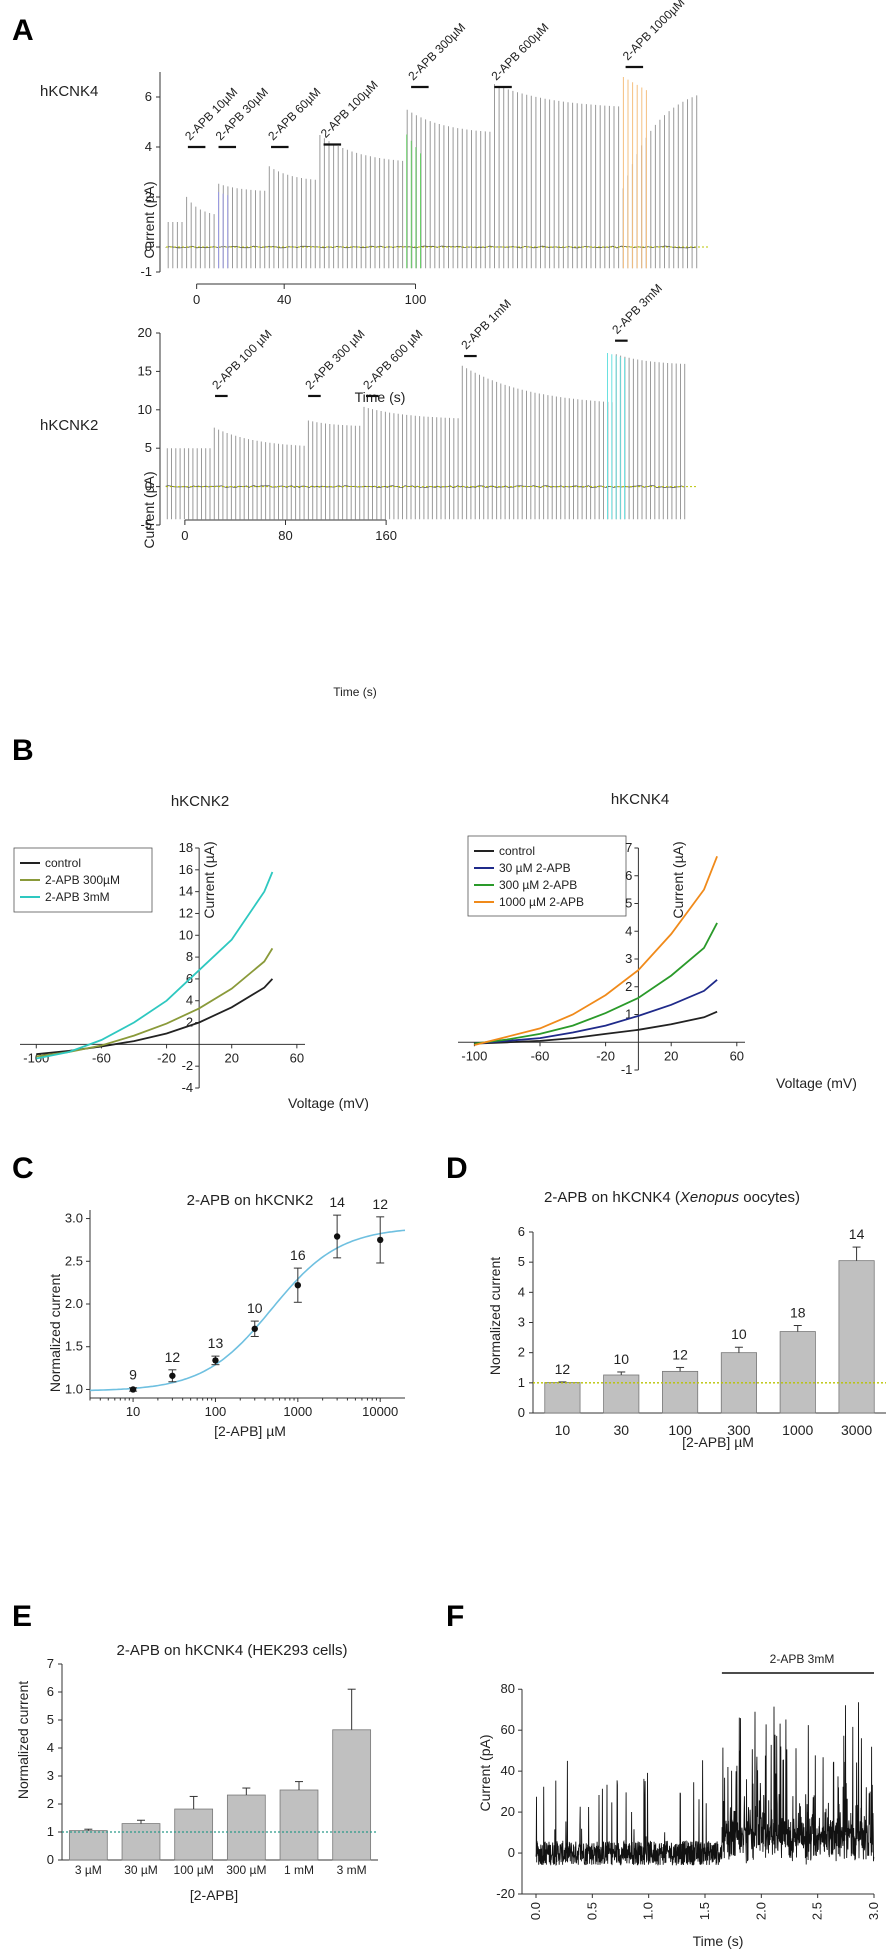 Image resolution: width=892 pixels, height=1958 pixels. Describe the element at coordinates (455, 1616) in the screenshot. I see `panel-label-f: F` at that location.